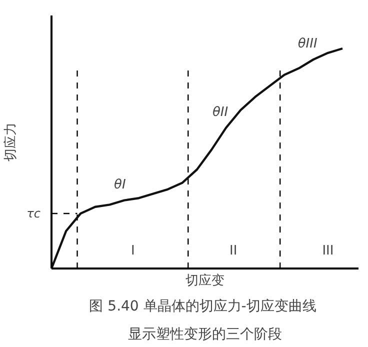 The width and height of the screenshot is (368, 347). What do you see at coordinates (202, 306) in the screenshot?
I see `text: 图 5.40 单晶体的切应力-切应变曲线` at bounding box center [202, 306].